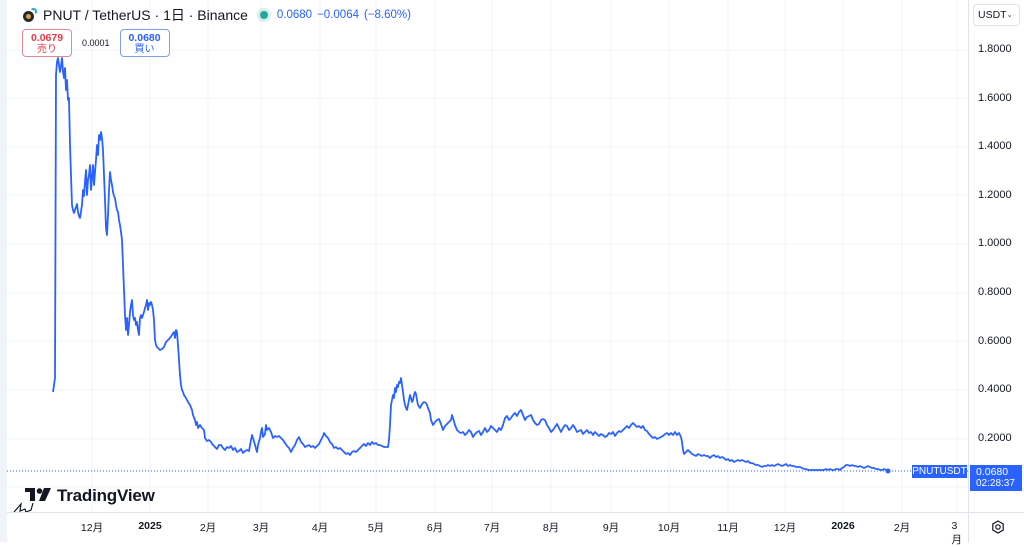 The width and height of the screenshot is (1024, 547). I want to click on tradingview-logo: TradingView, so click(90, 496).